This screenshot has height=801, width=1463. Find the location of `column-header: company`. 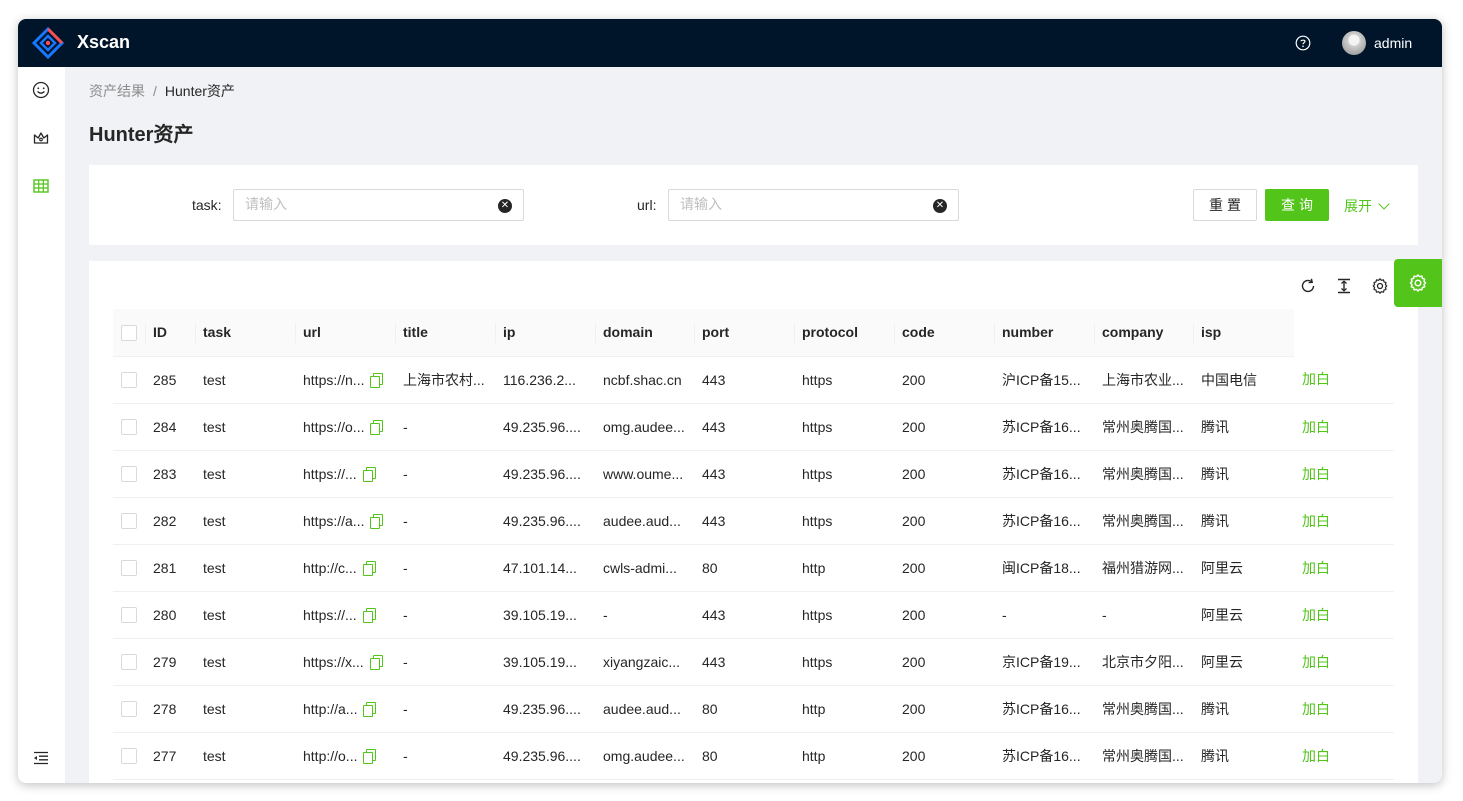

column-header: company is located at coordinates (1143, 333).